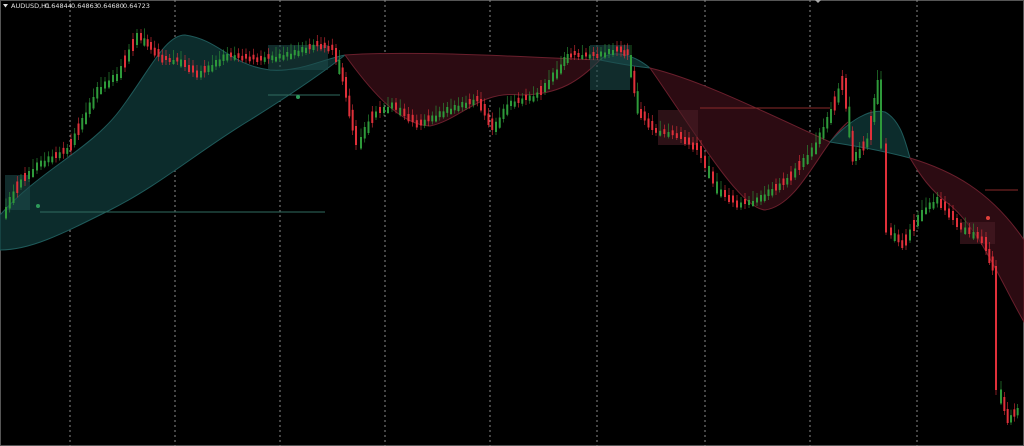  Describe the element at coordinates (818, 1) in the screenshot. I see `shift-marker` at that location.